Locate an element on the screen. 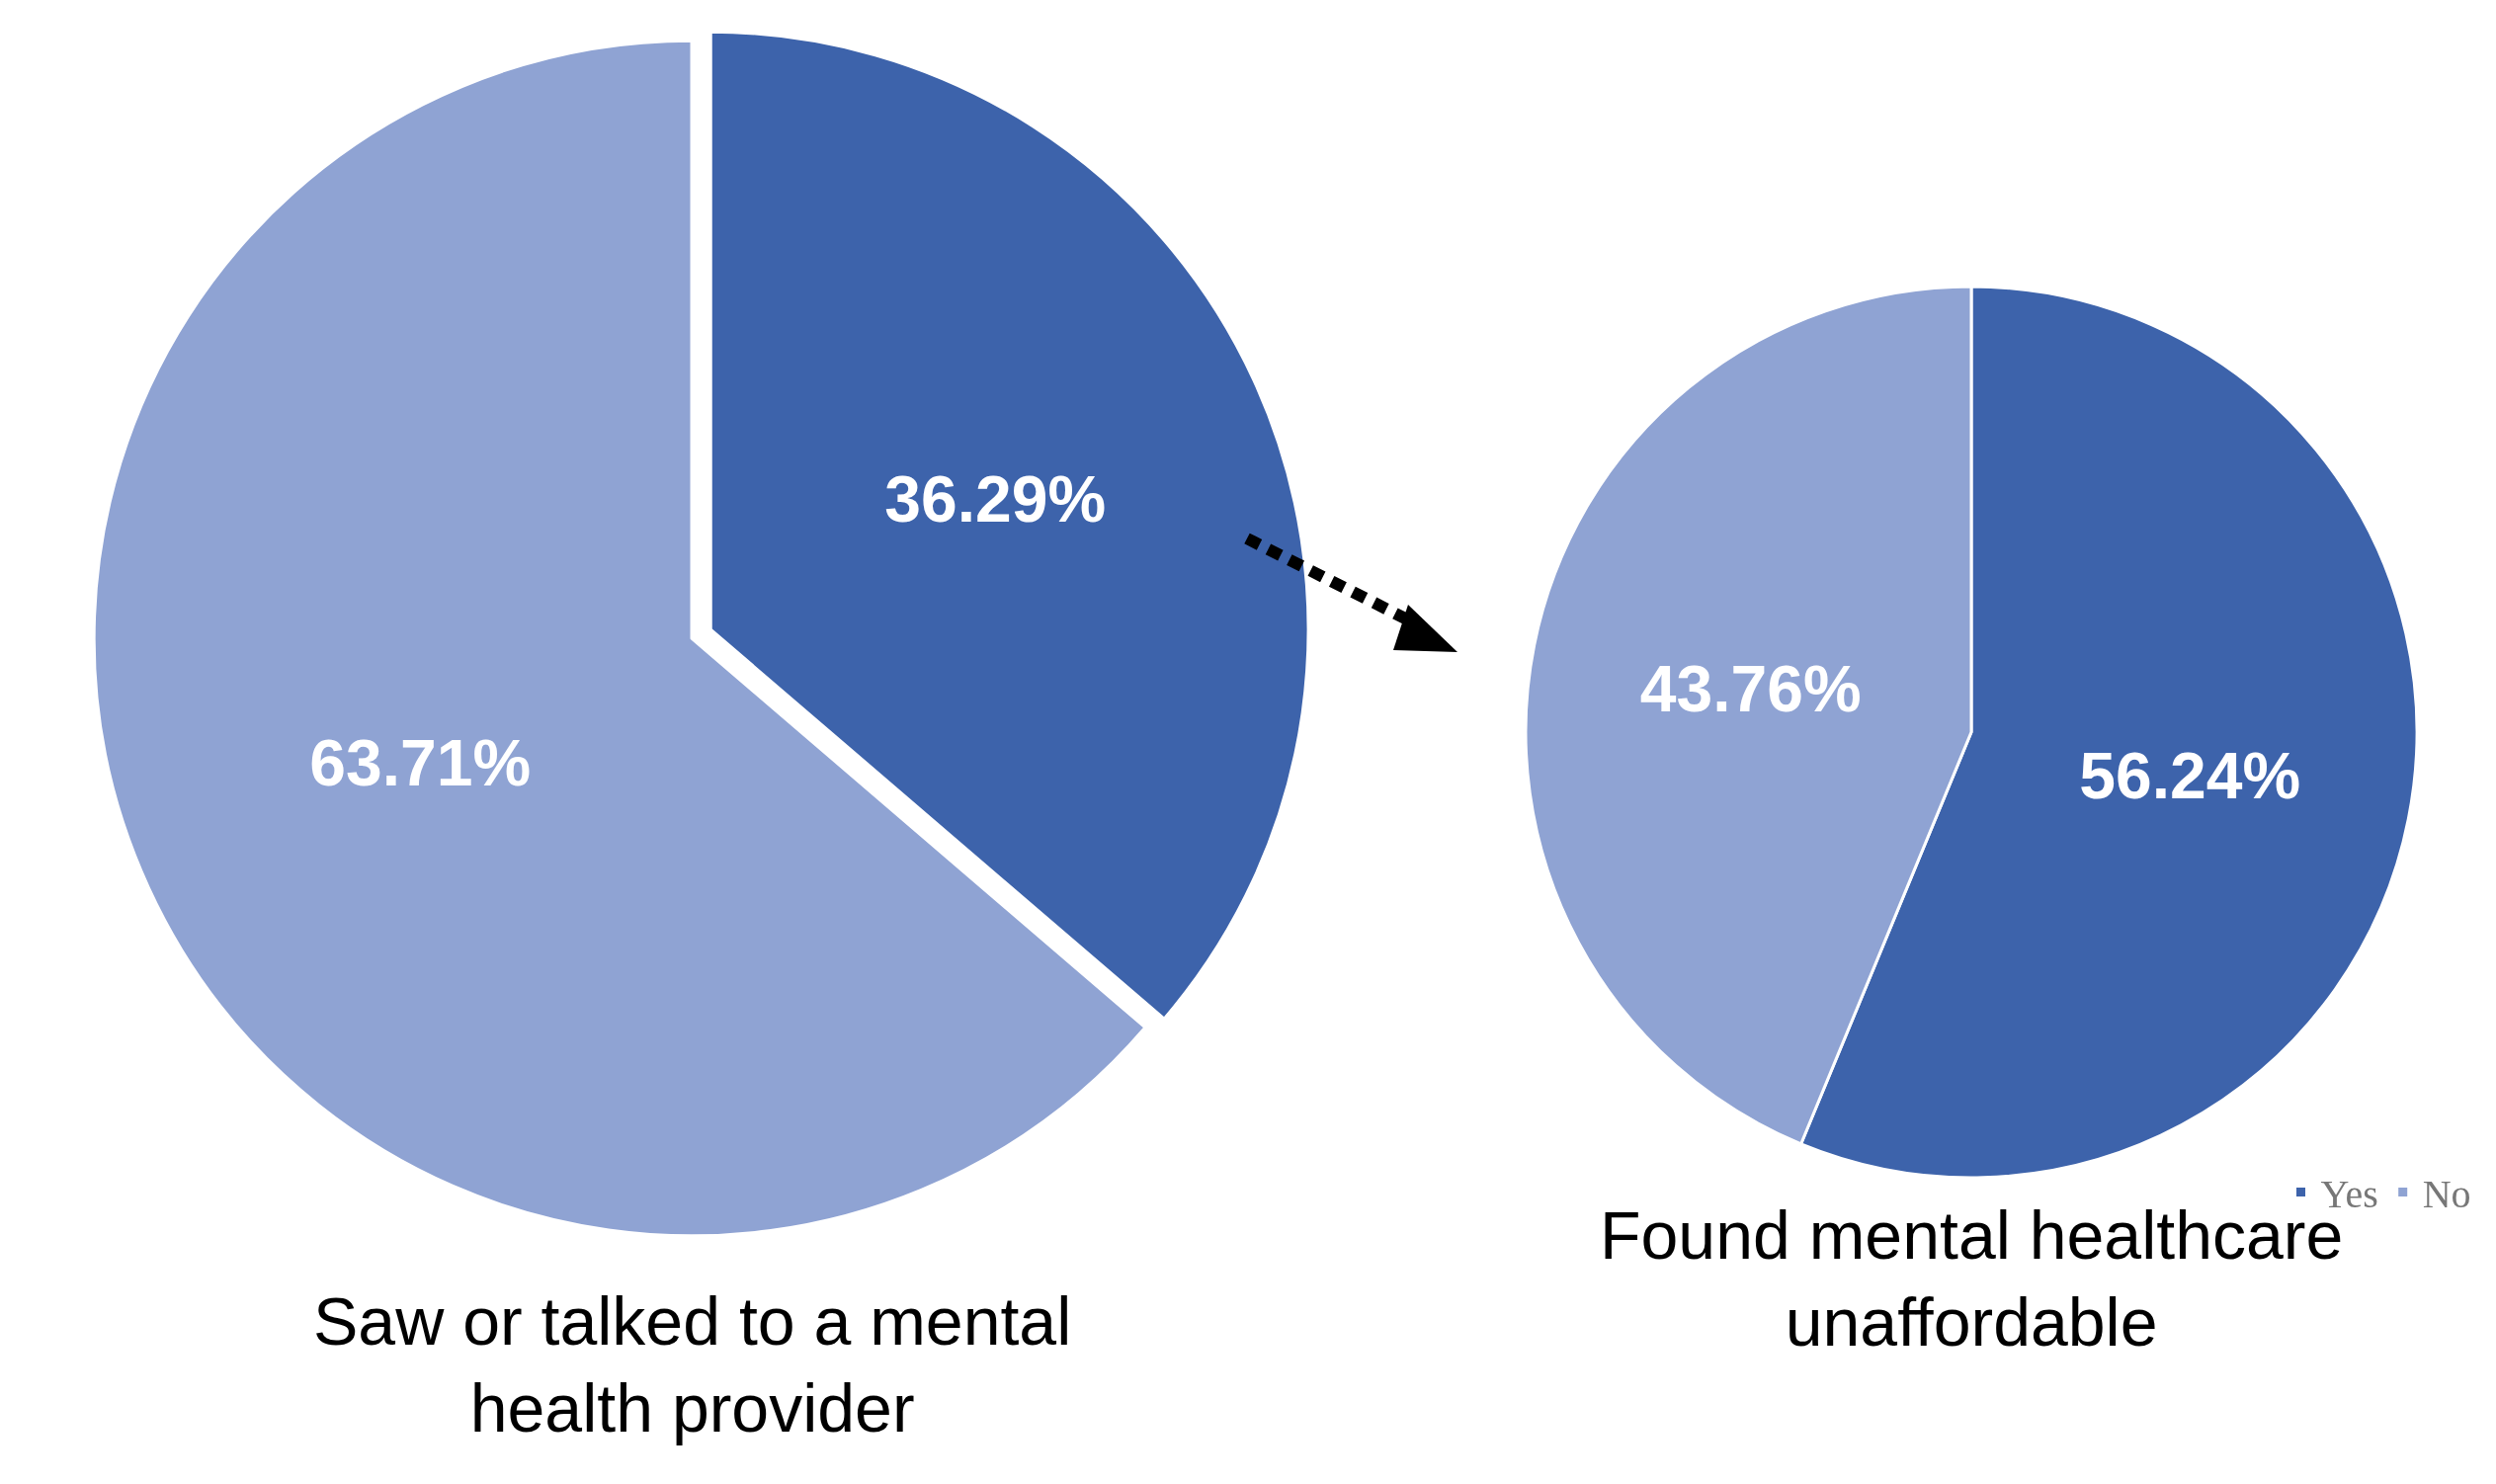 The image size is (2496, 1484). text: Saw or talked to a mental health provider is located at coordinates (692, 1364).